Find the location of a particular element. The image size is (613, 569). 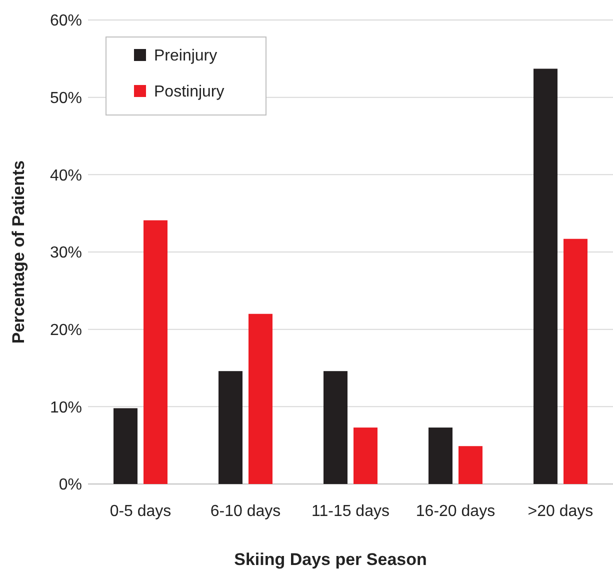

x-tick-label: 11-15 days is located at coordinates (351, 511).